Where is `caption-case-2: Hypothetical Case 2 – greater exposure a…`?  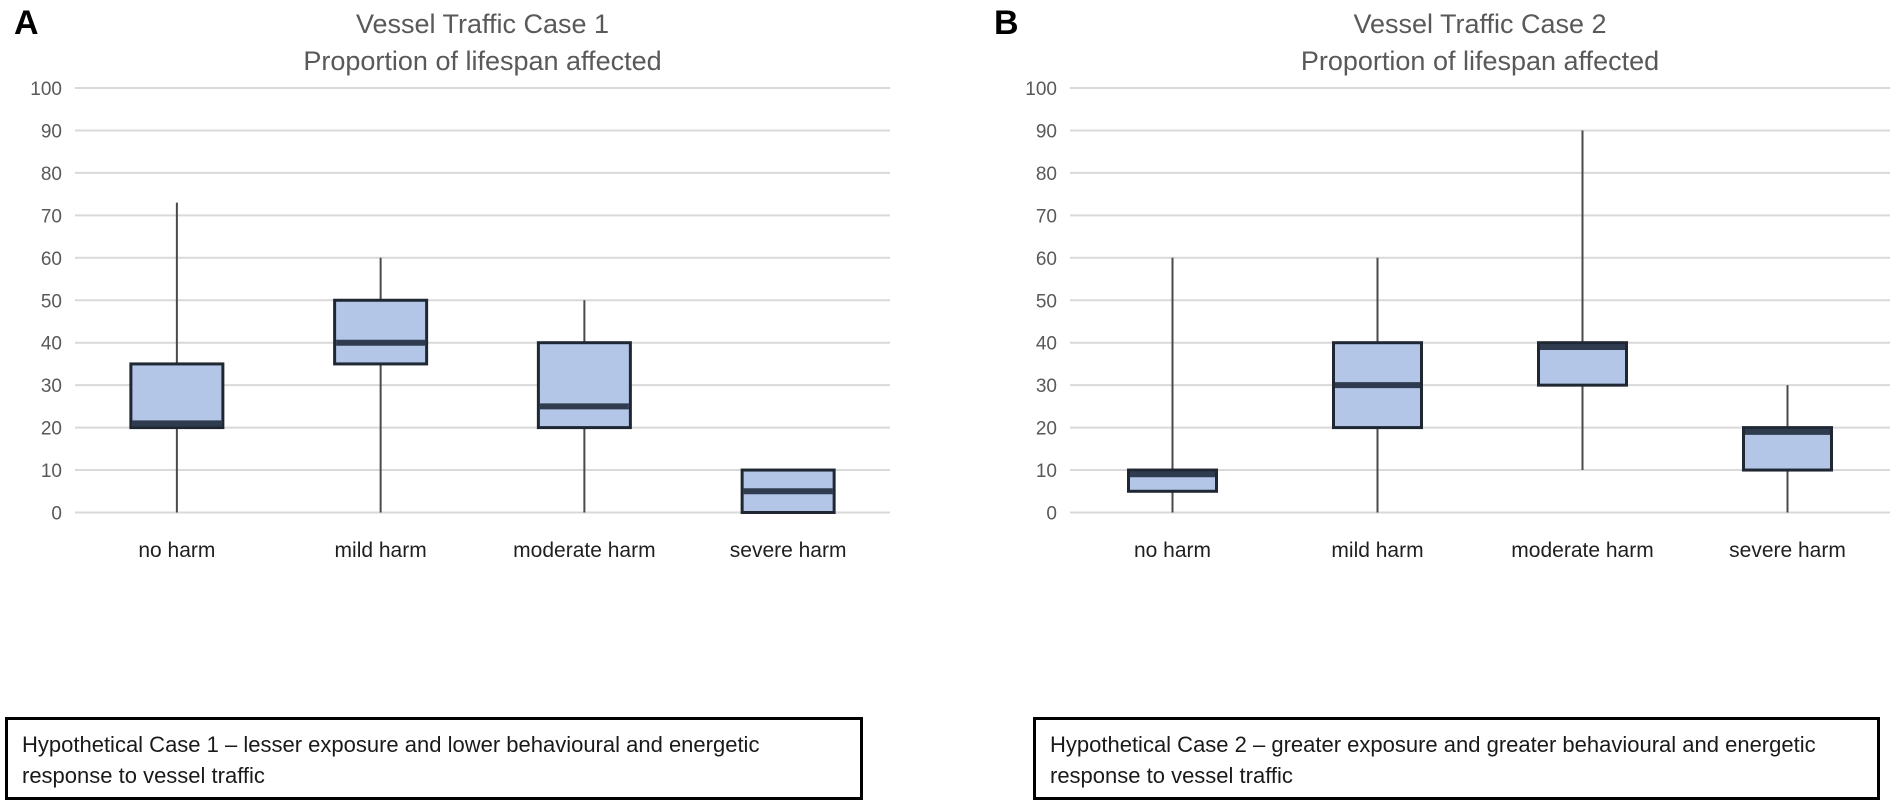 caption-case-2: Hypothetical Case 2 – greater exposure a… is located at coordinates (1456, 758).